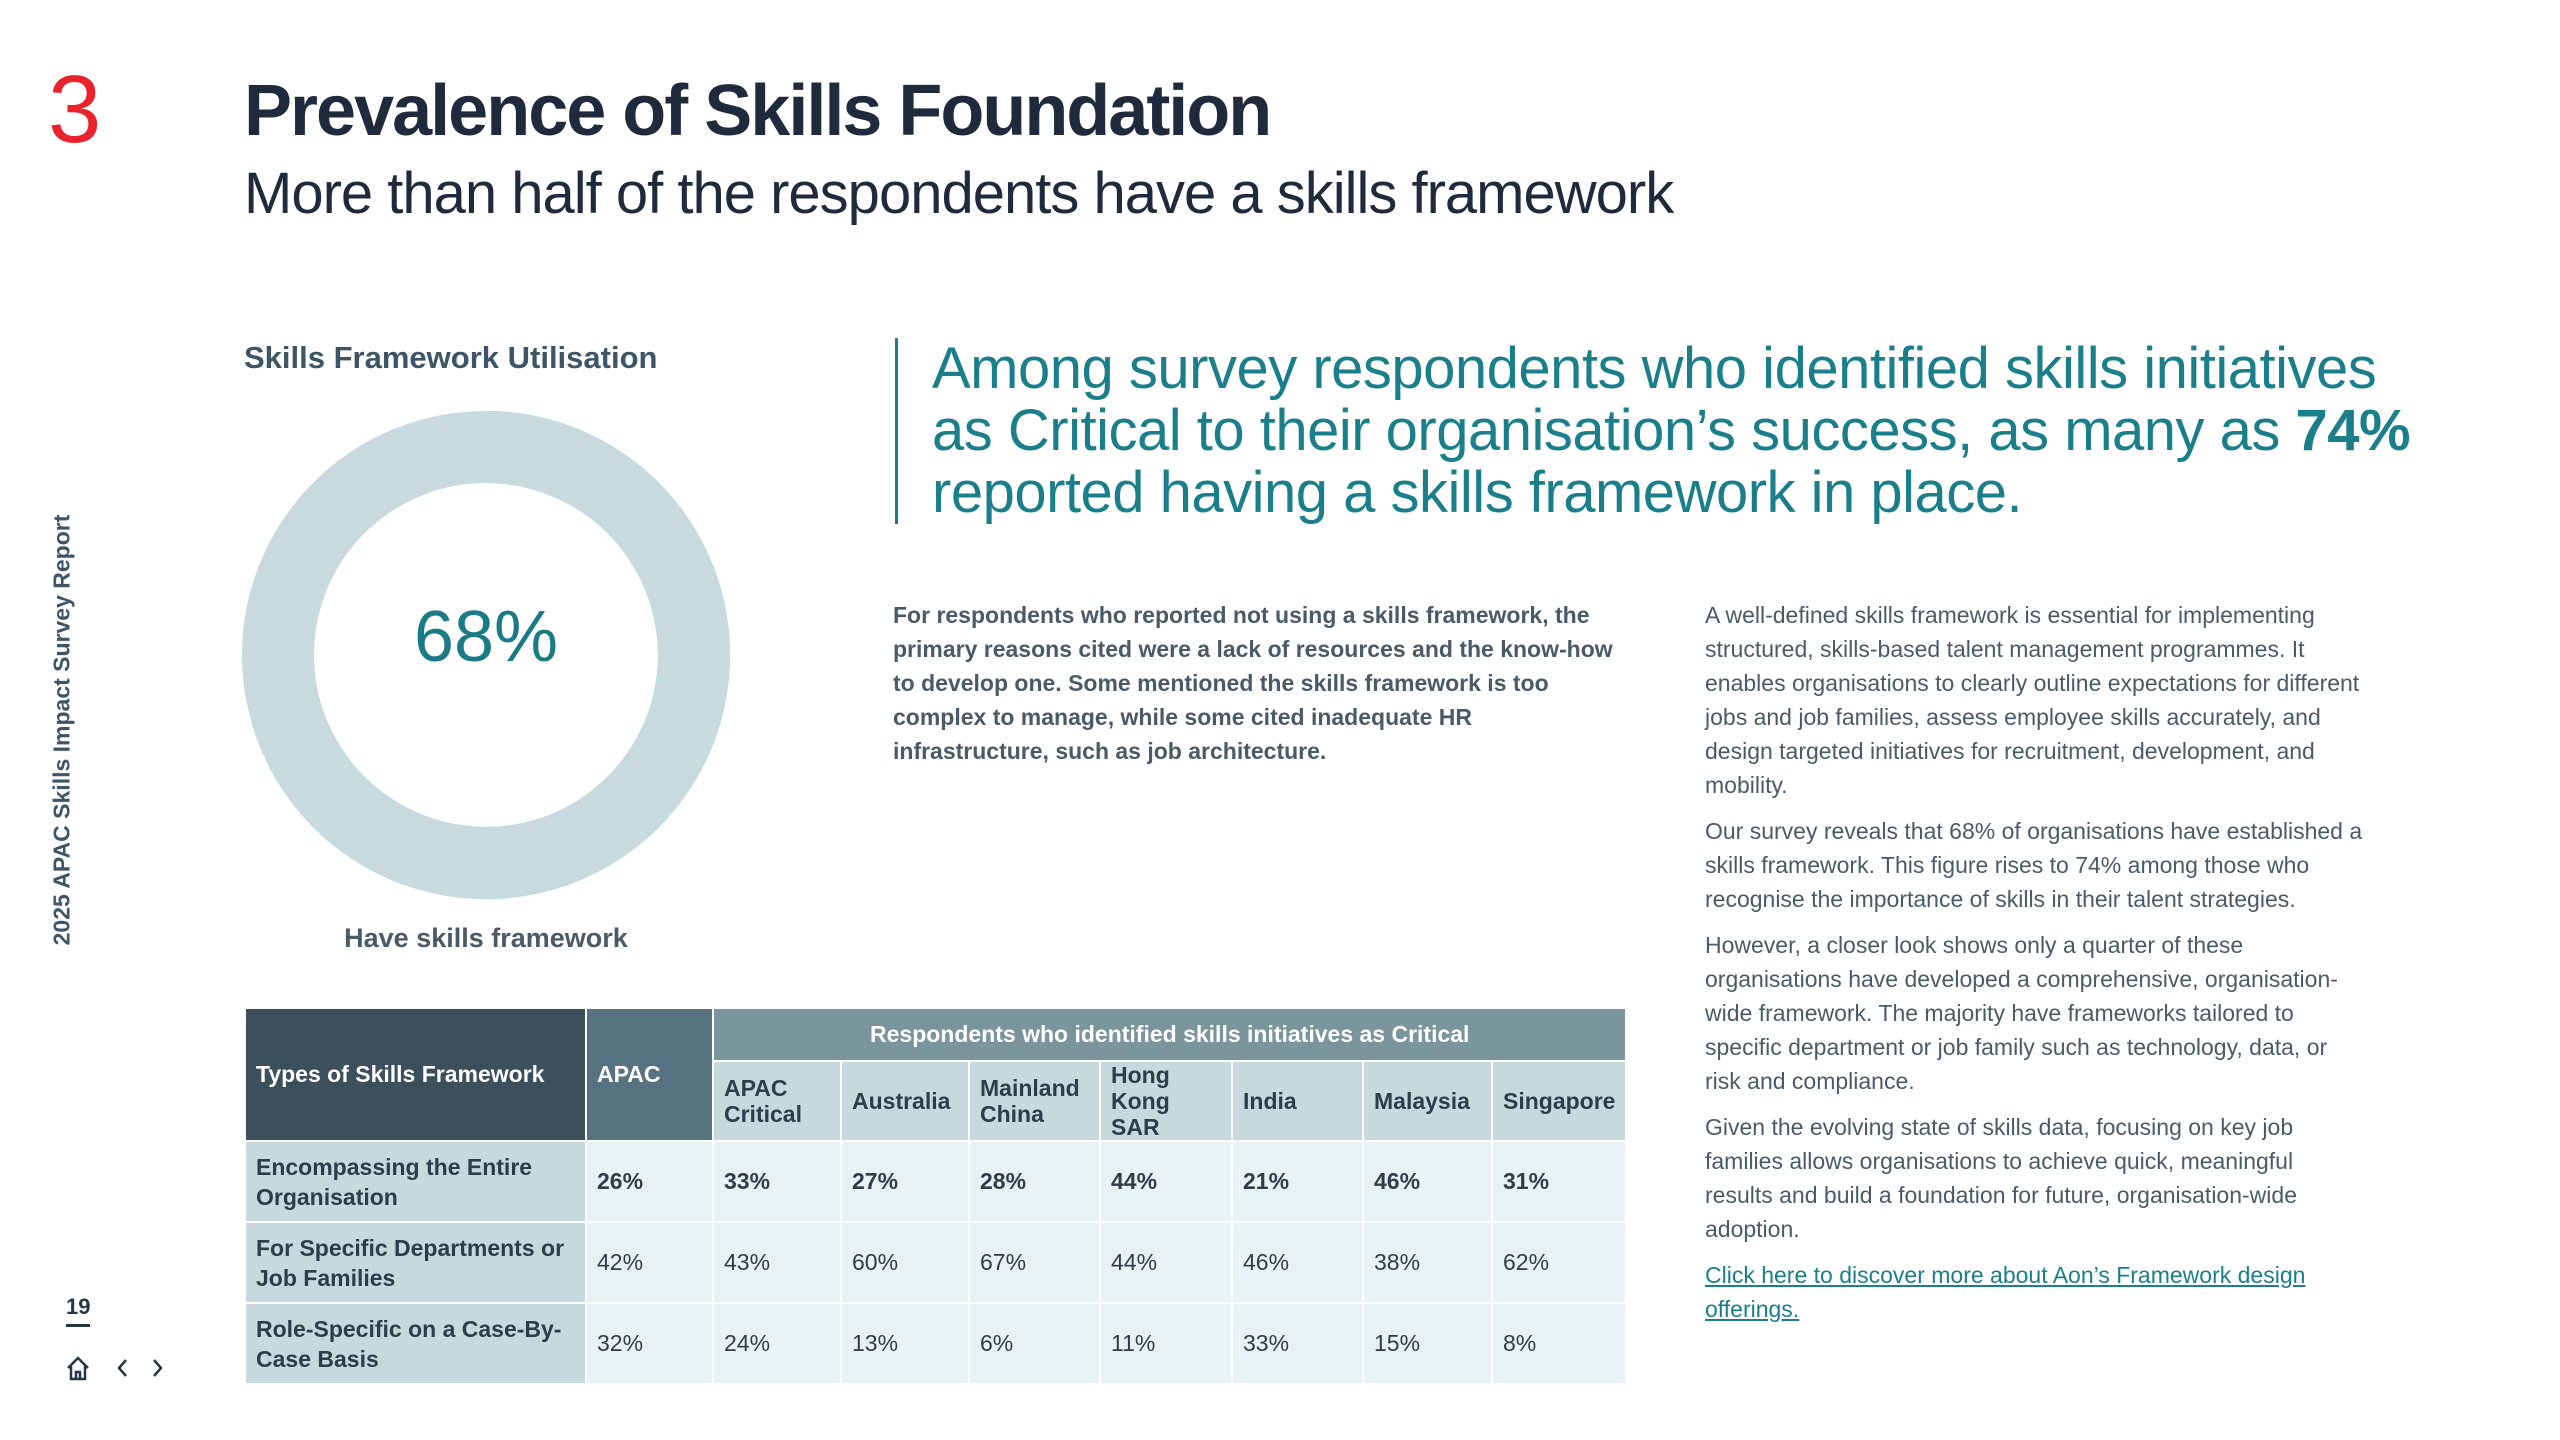  I want to click on table-cell: Hong Kong SAR, so click(1166, 1101).